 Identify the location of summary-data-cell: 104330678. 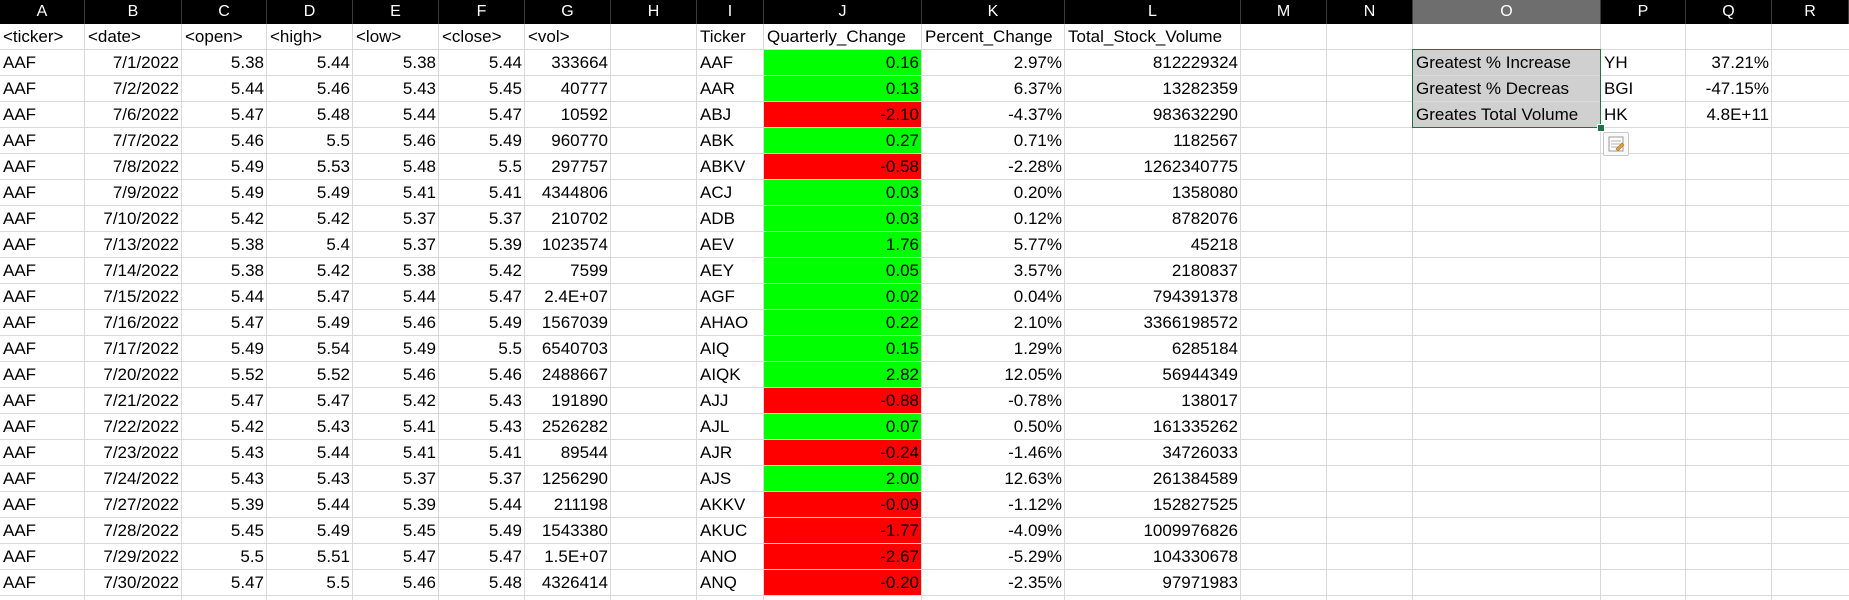
(1195, 556).